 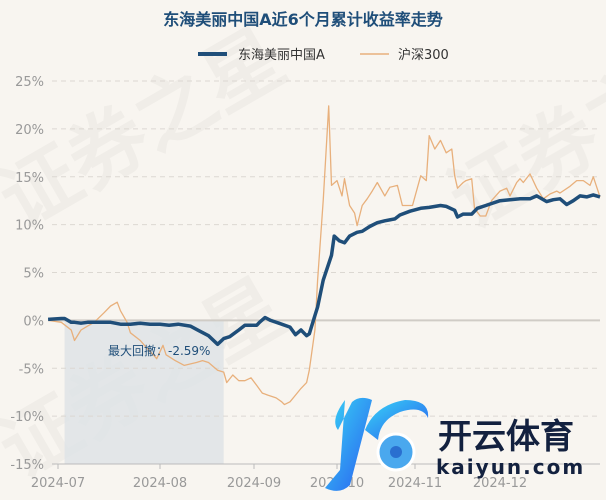 What do you see at coordinates (29, 178) in the screenshot?
I see `y-tick-label: 15%` at bounding box center [29, 178].